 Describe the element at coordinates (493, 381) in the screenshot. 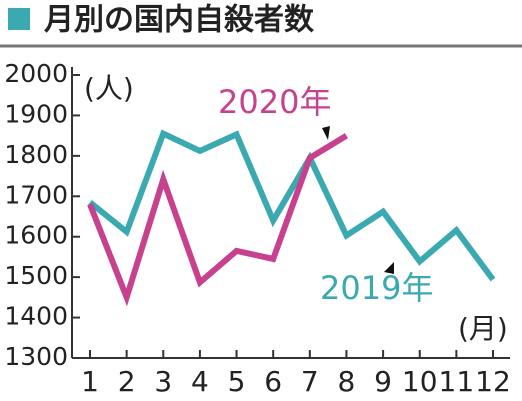

I see `x-tick-label: 12` at that location.